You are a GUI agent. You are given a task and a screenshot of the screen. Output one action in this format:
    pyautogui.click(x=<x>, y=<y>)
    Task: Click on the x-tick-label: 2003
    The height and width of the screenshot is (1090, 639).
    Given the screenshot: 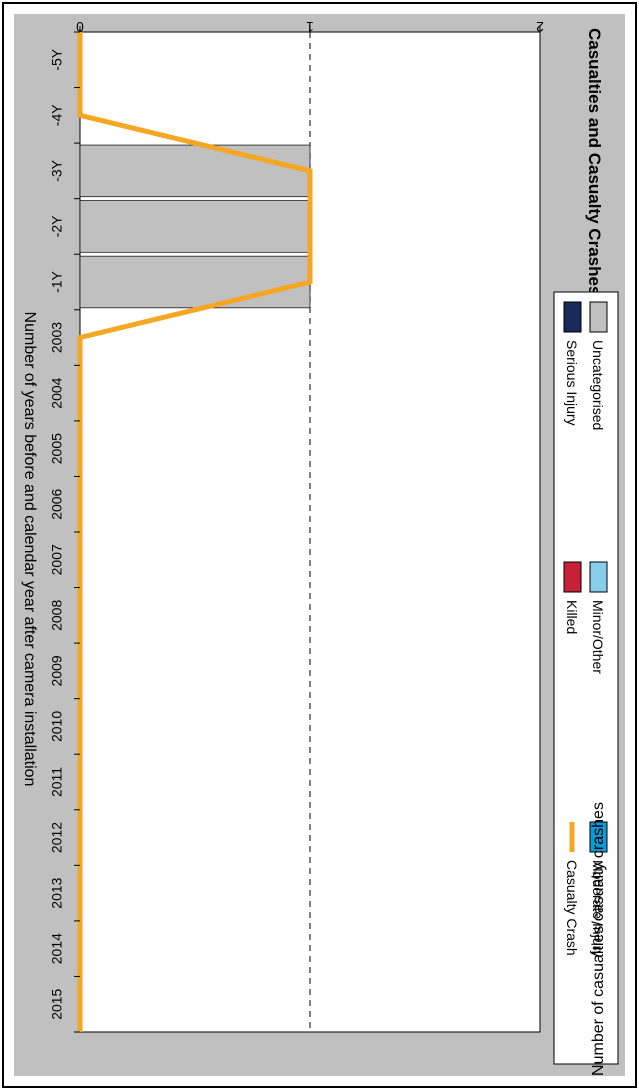 What is the action you would take?
    pyautogui.click(x=57, y=337)
    